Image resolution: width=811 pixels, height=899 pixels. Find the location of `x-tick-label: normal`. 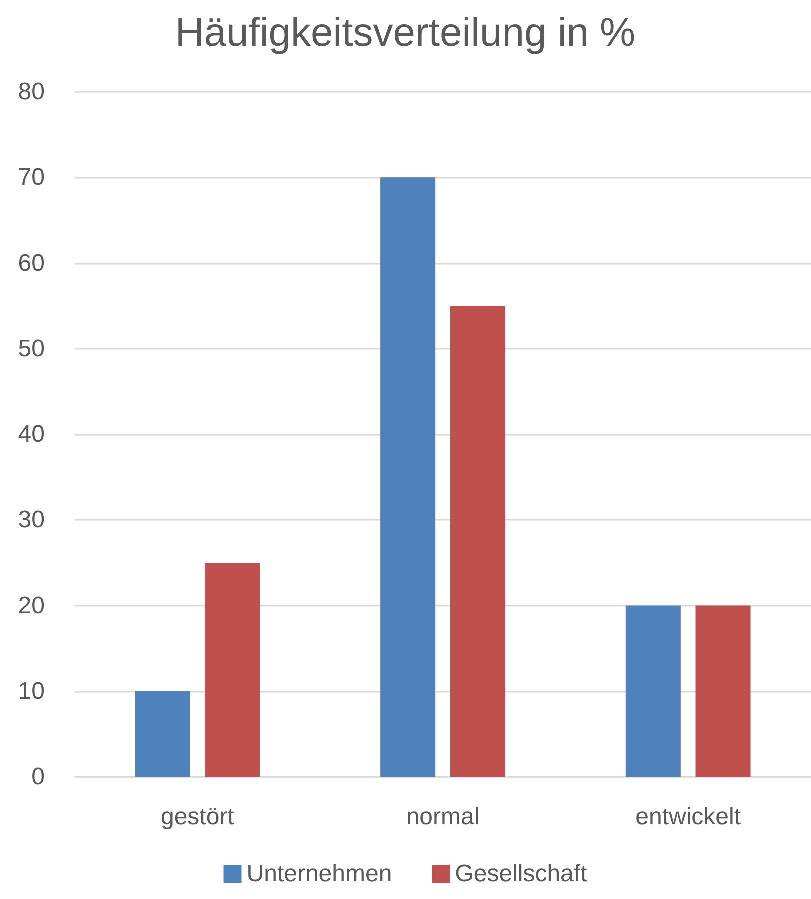

x-tick-label: normal is located at coordinates (443, 817).